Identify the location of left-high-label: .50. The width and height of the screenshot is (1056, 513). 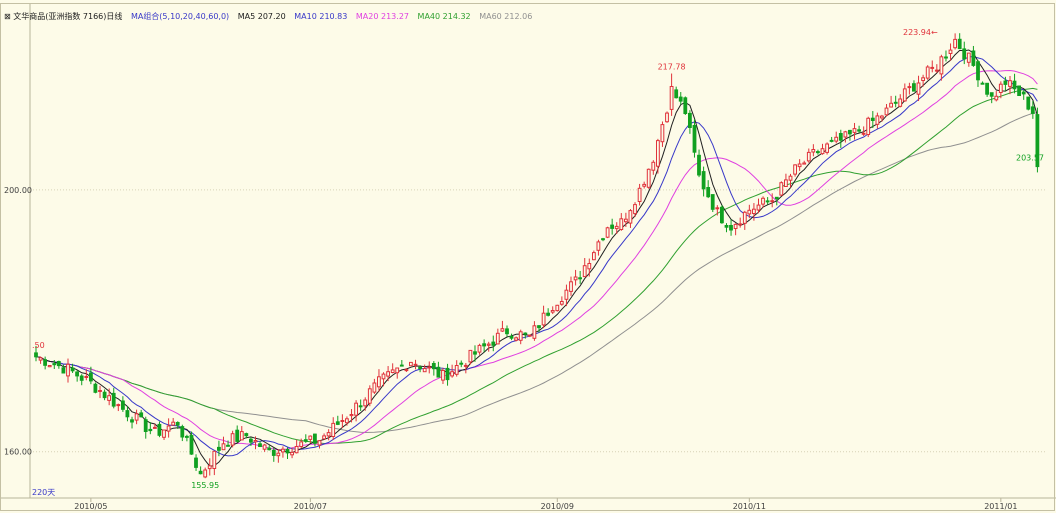
(38, 345).